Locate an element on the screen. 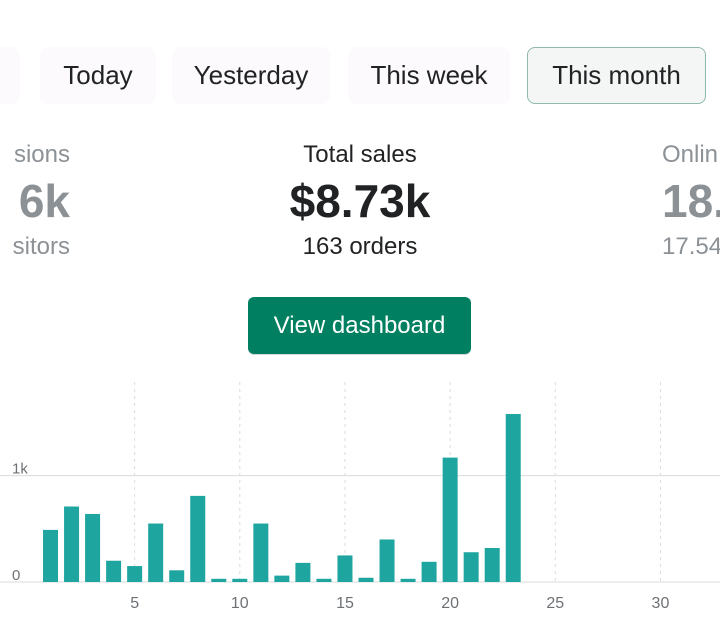  x-tick-label: 20 is located at coordinates (450, 603).